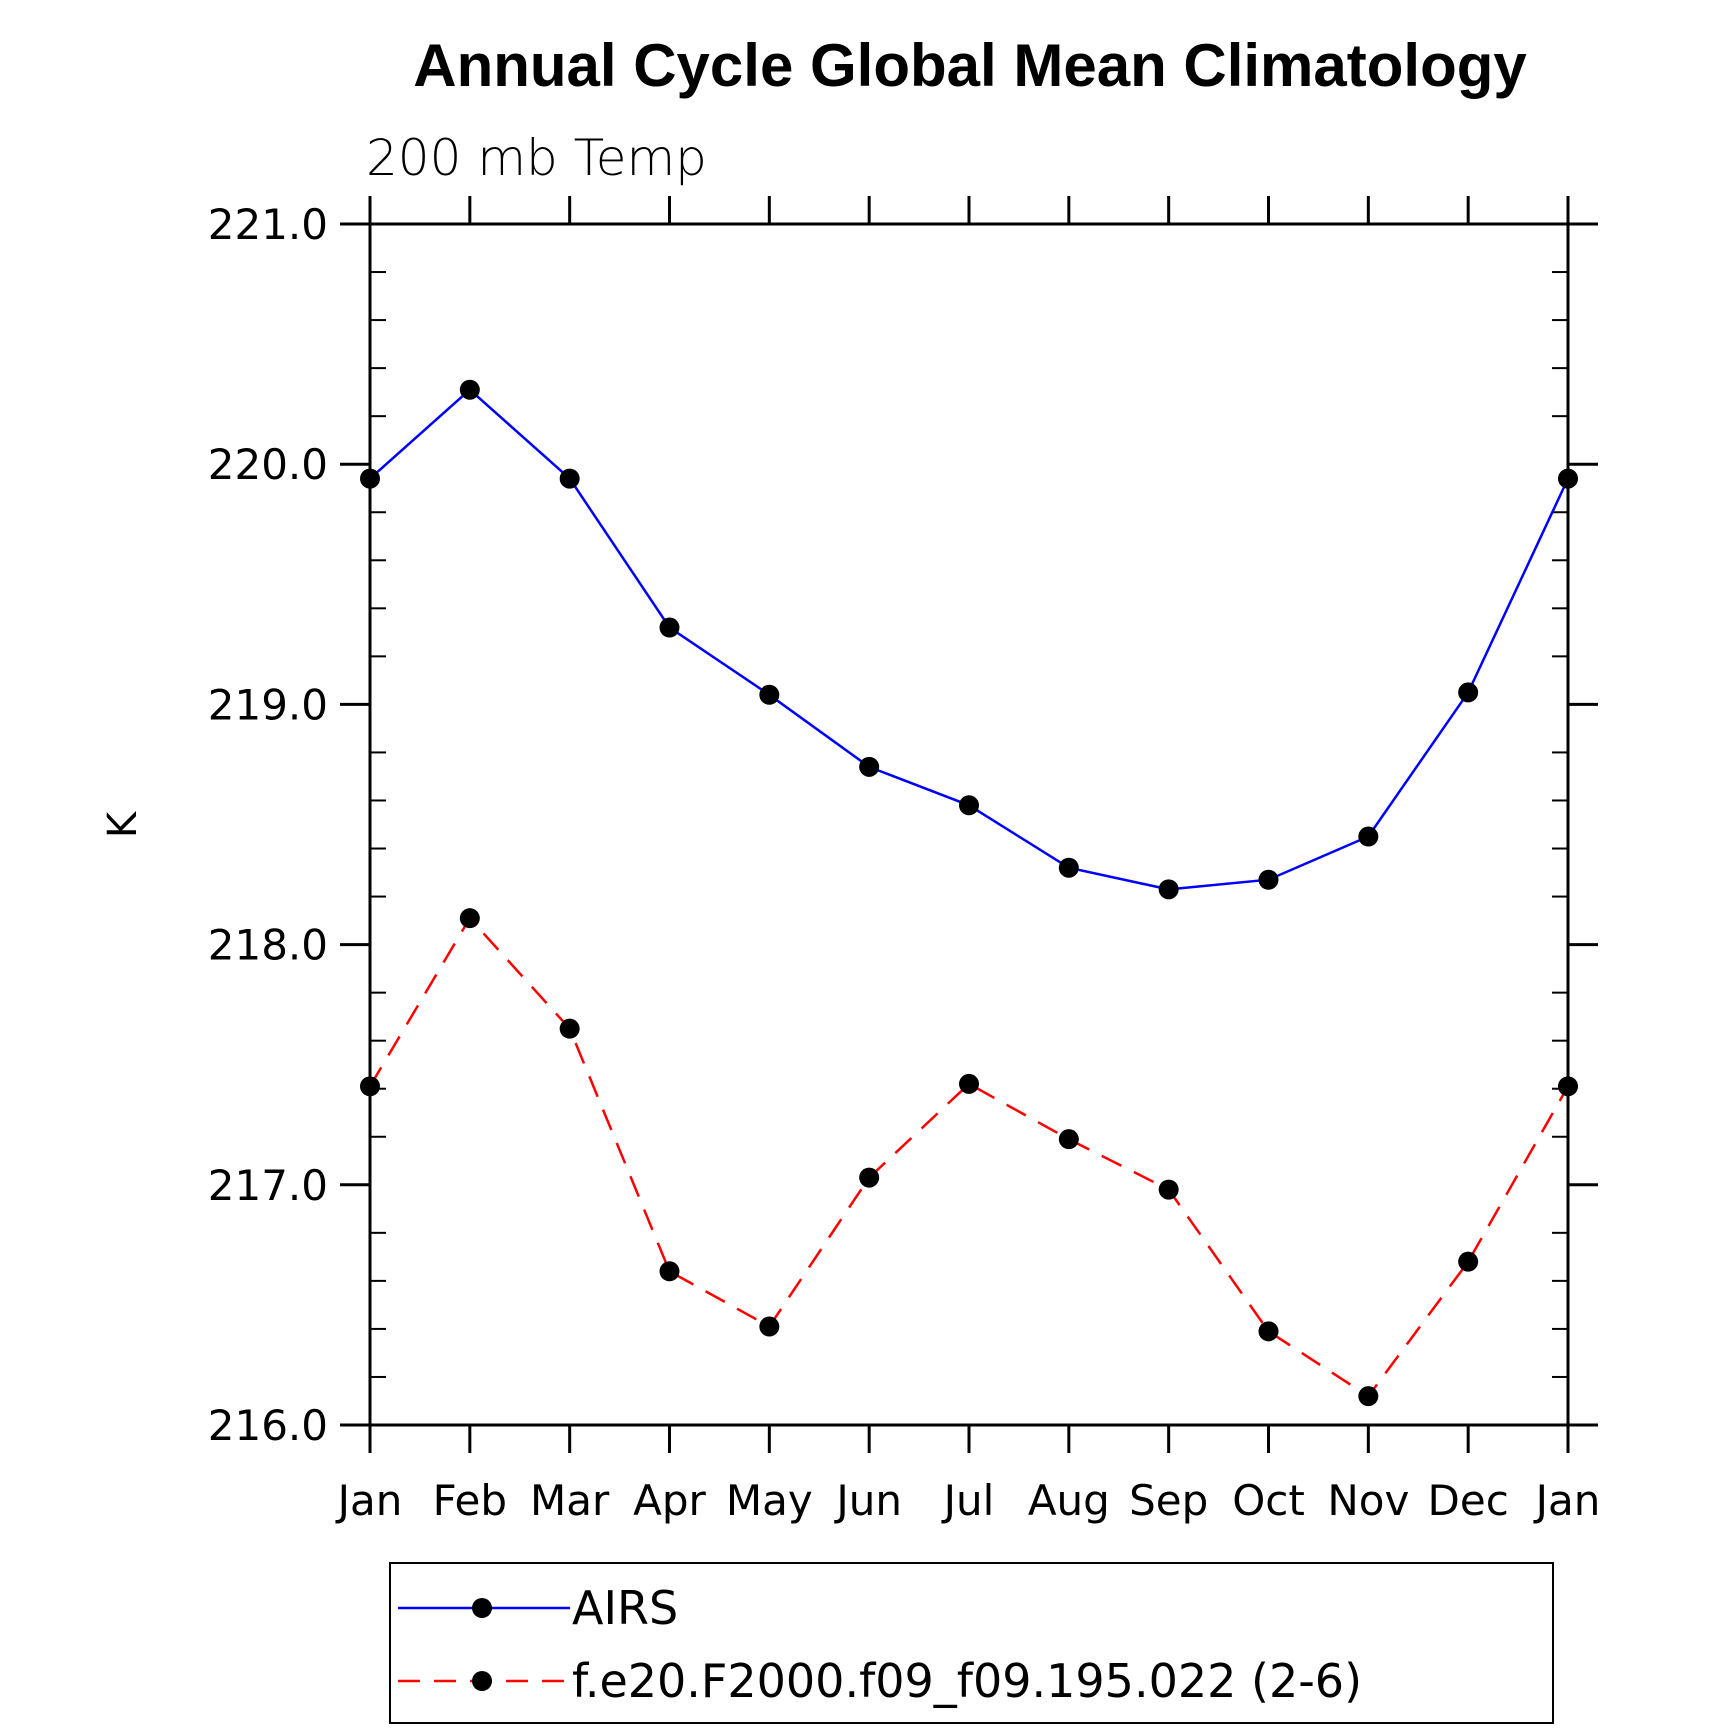 This screenshot has height=1734, width=1710. What do you see at coordinates (1468, 1500) in the screenshot?
I see `x-tick-label: Dec` at bounding box center [1468, 1500].